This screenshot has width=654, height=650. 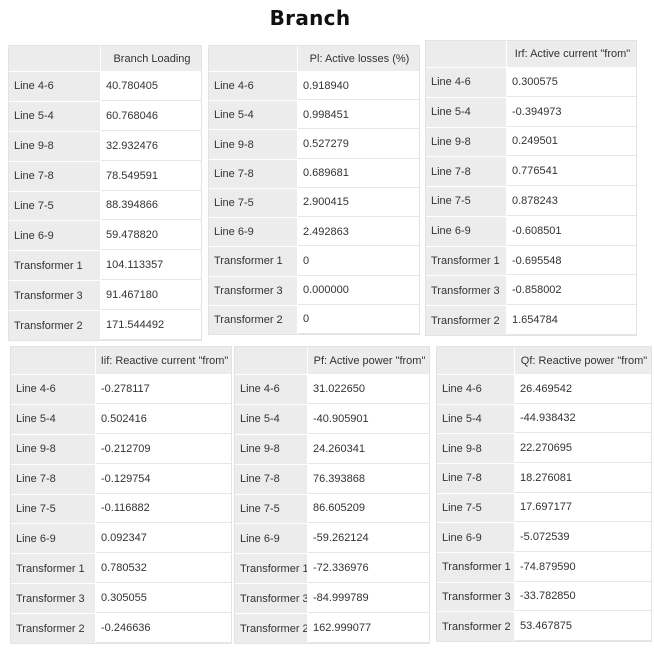 I want to click on table-cell: 0.000000, so click(x=358, y=290).